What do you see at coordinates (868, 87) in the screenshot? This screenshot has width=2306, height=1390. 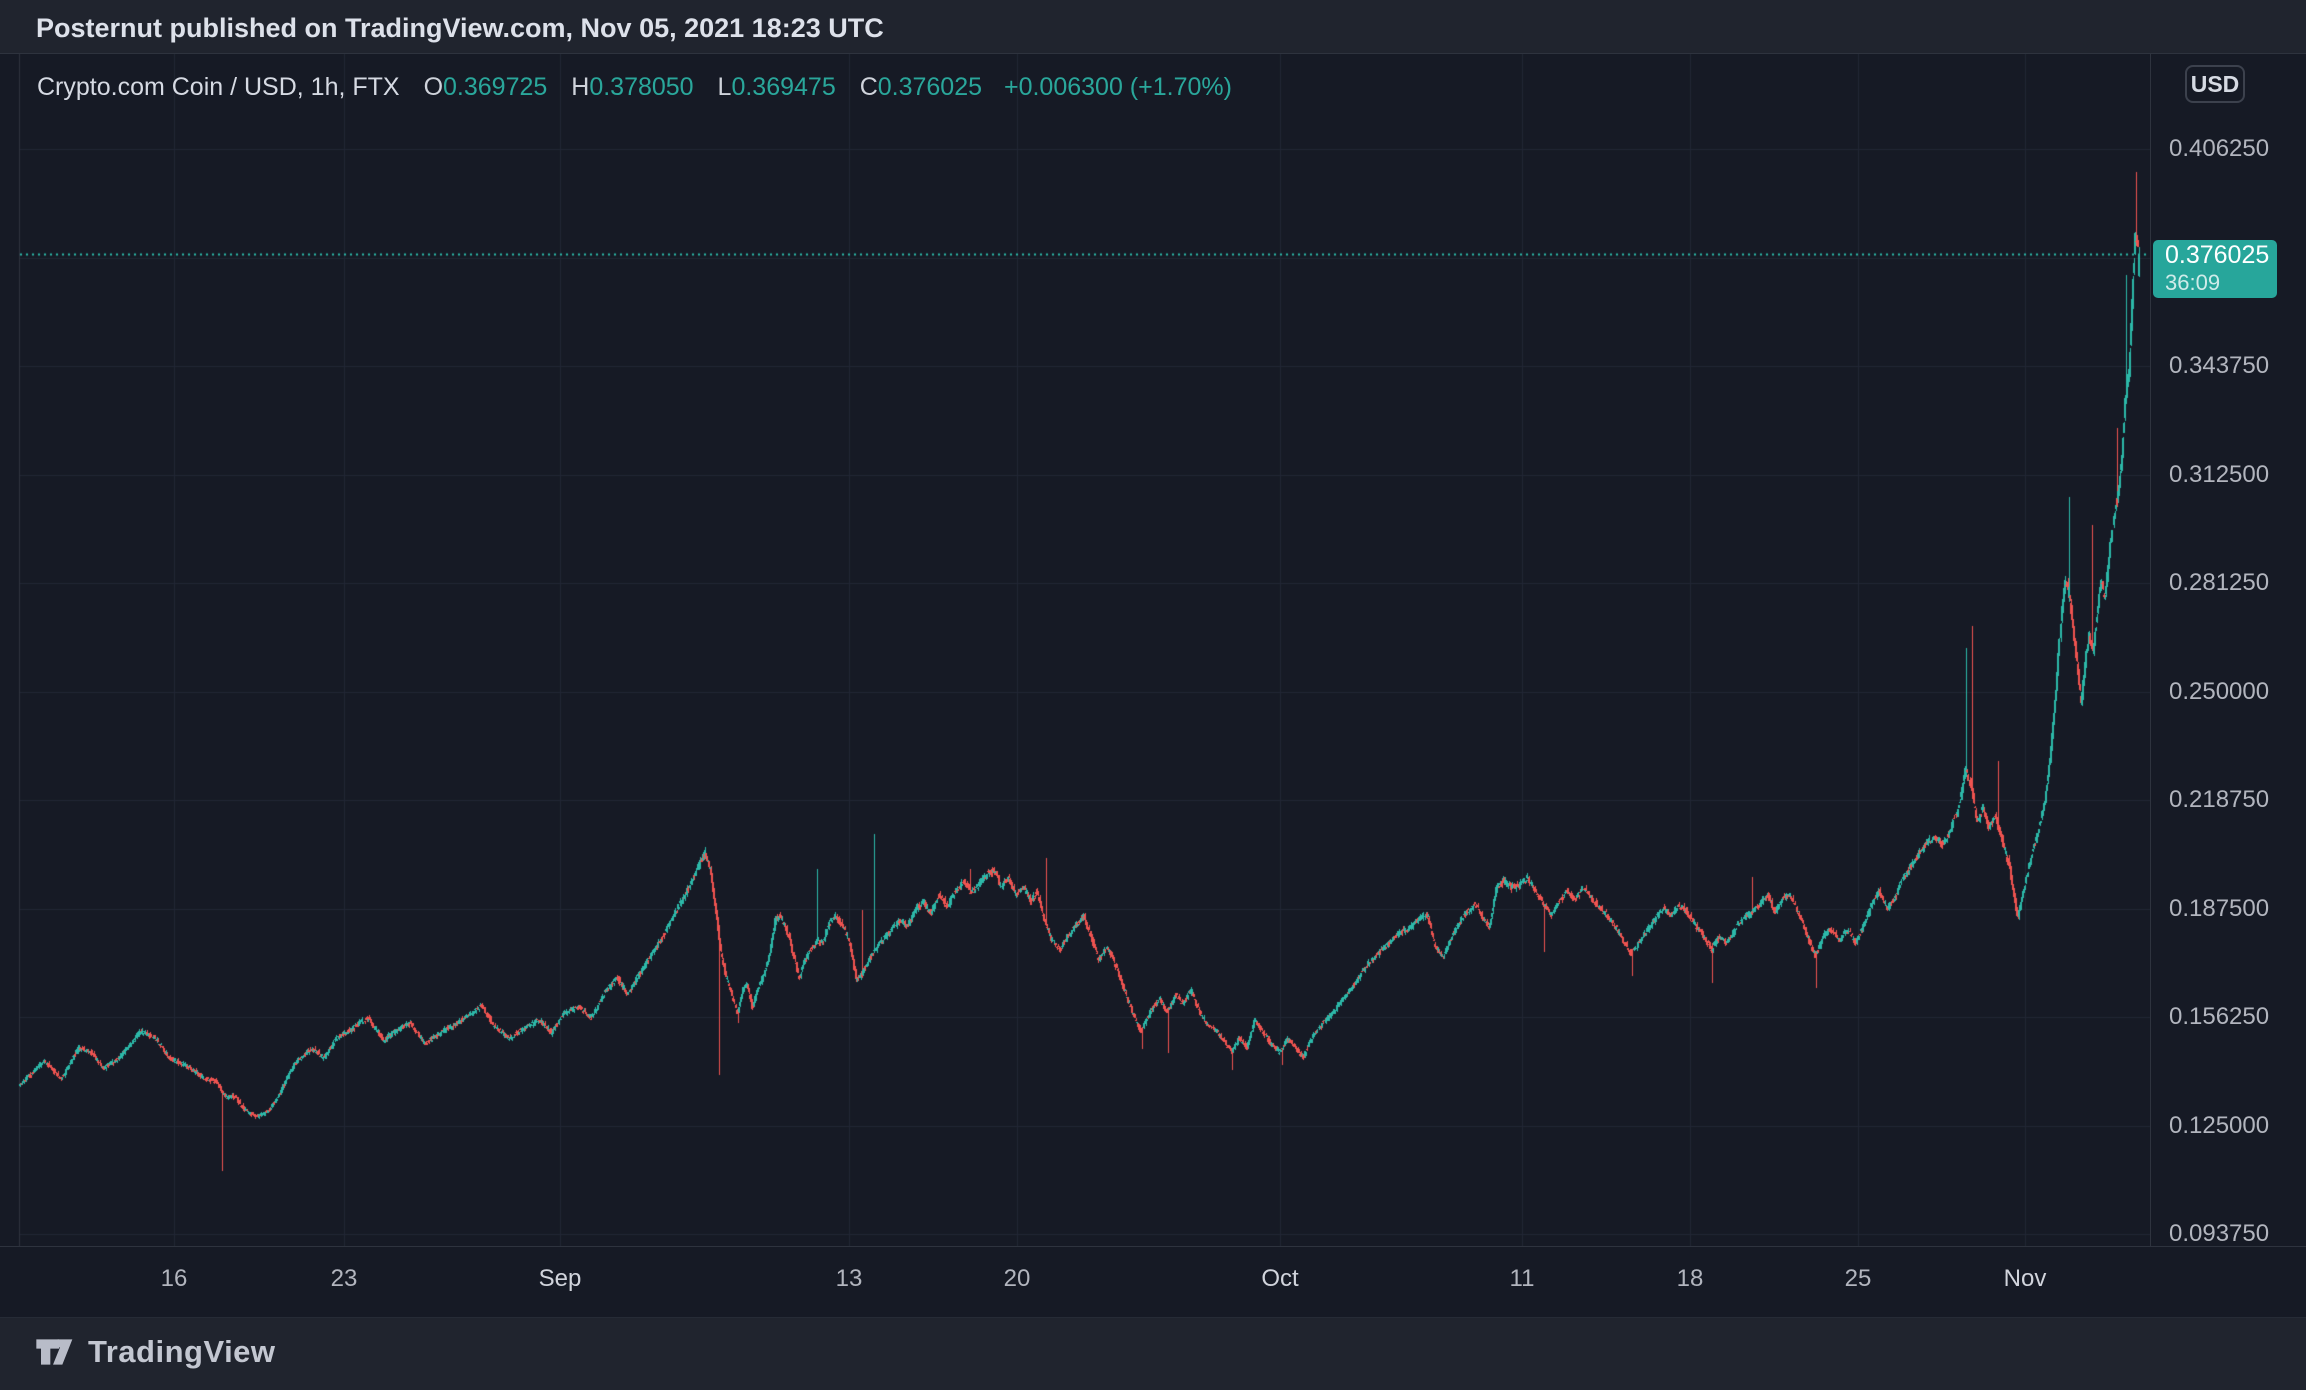 I see `close-label: C` at bounding box center [868, 87].